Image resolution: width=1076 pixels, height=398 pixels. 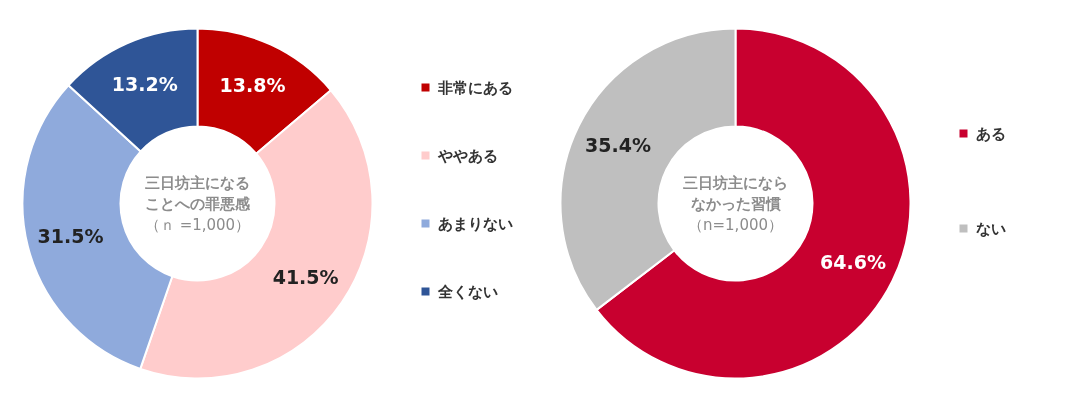 What do you see at coordinates (467, 291) in the screenshot?
I see `legend-label: 全くない` at bounding box center [467, 291].